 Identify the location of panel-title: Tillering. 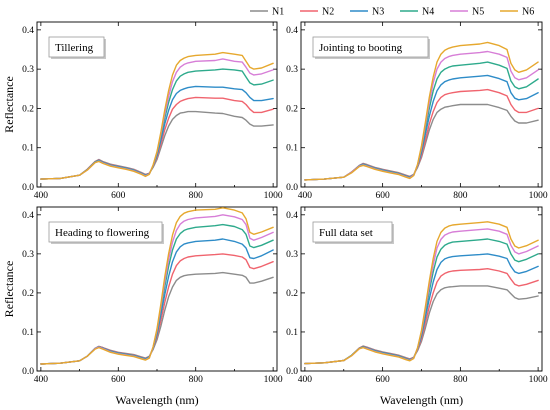
(74, 48).